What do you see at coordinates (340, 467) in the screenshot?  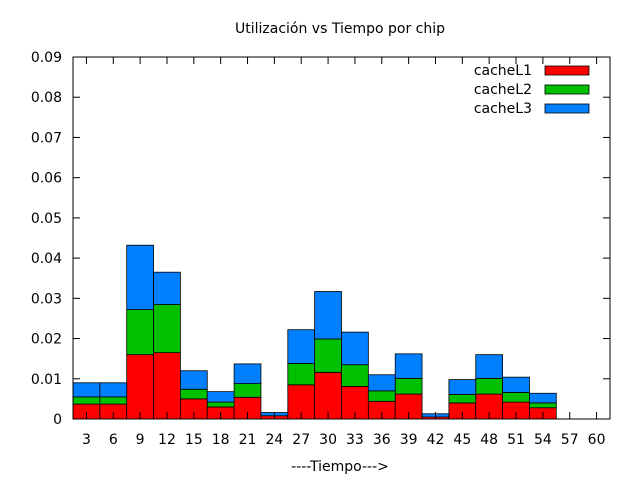 I see `x-axis-label: ----Tiempo--->` at bounding box center [340, 467].